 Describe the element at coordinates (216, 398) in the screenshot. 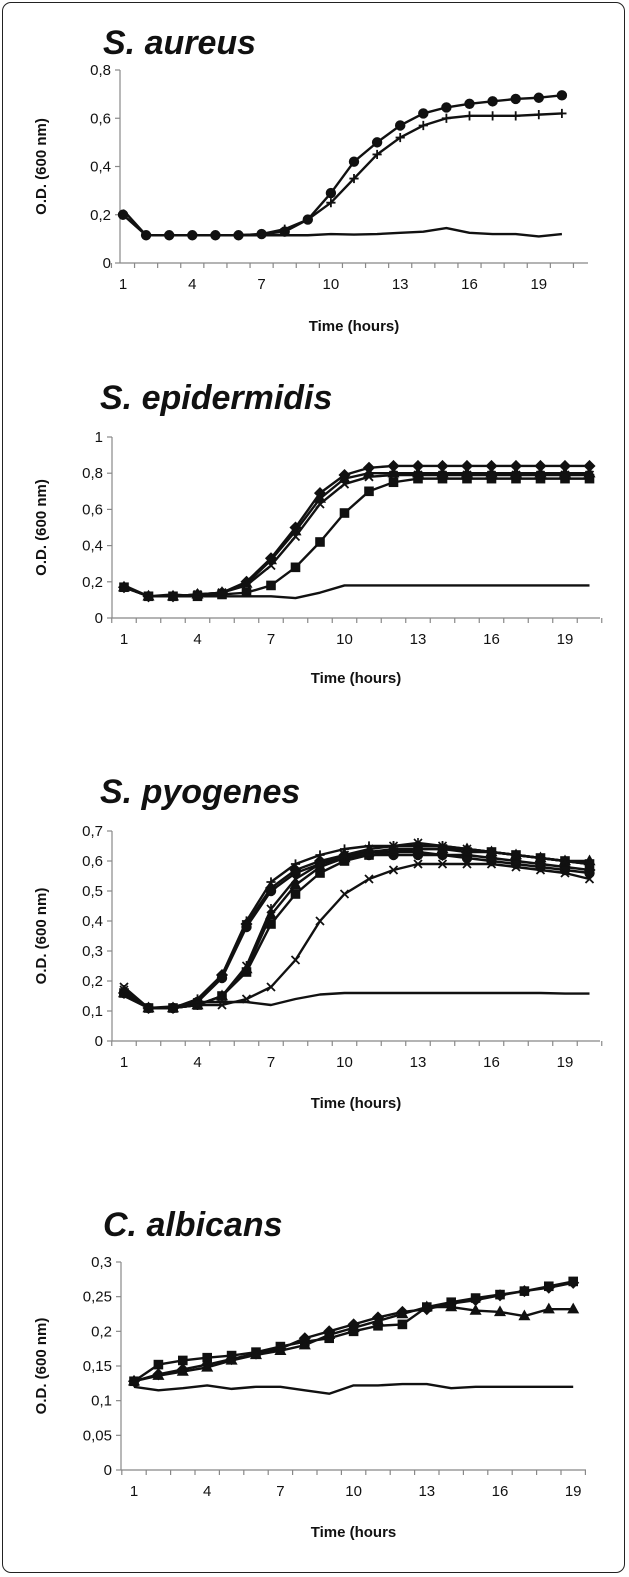

I see `chart-title: S. epidermidis` at that location.